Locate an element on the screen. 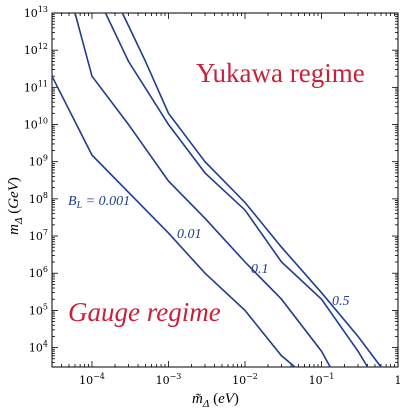  y-tick-label: 10¹³ is located at coordinates (36, 12).